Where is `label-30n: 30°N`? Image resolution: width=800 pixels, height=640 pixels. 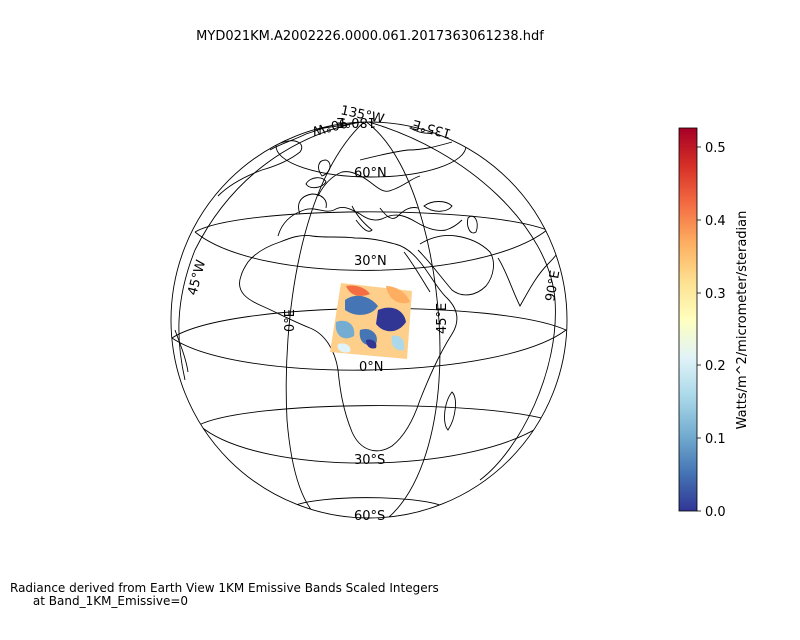 label-30n: 30°N is located at coordinates (370, 261).